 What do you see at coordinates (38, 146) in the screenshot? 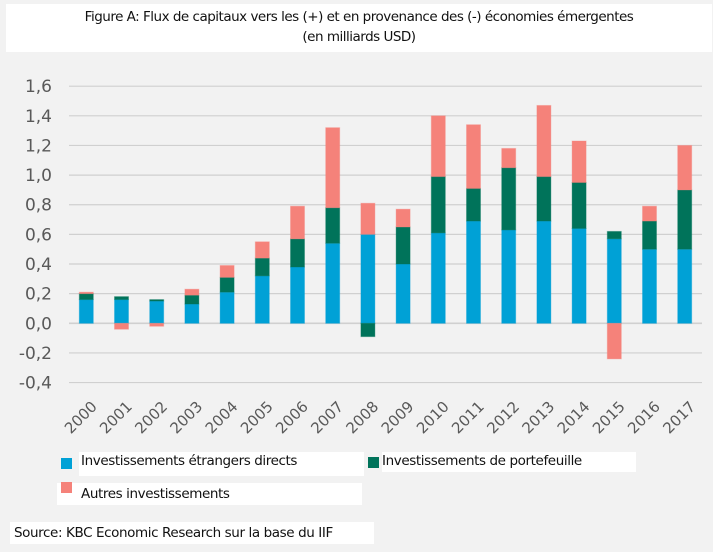
I see `y-tick-label: 1,2` at bounding box center [38, 146].